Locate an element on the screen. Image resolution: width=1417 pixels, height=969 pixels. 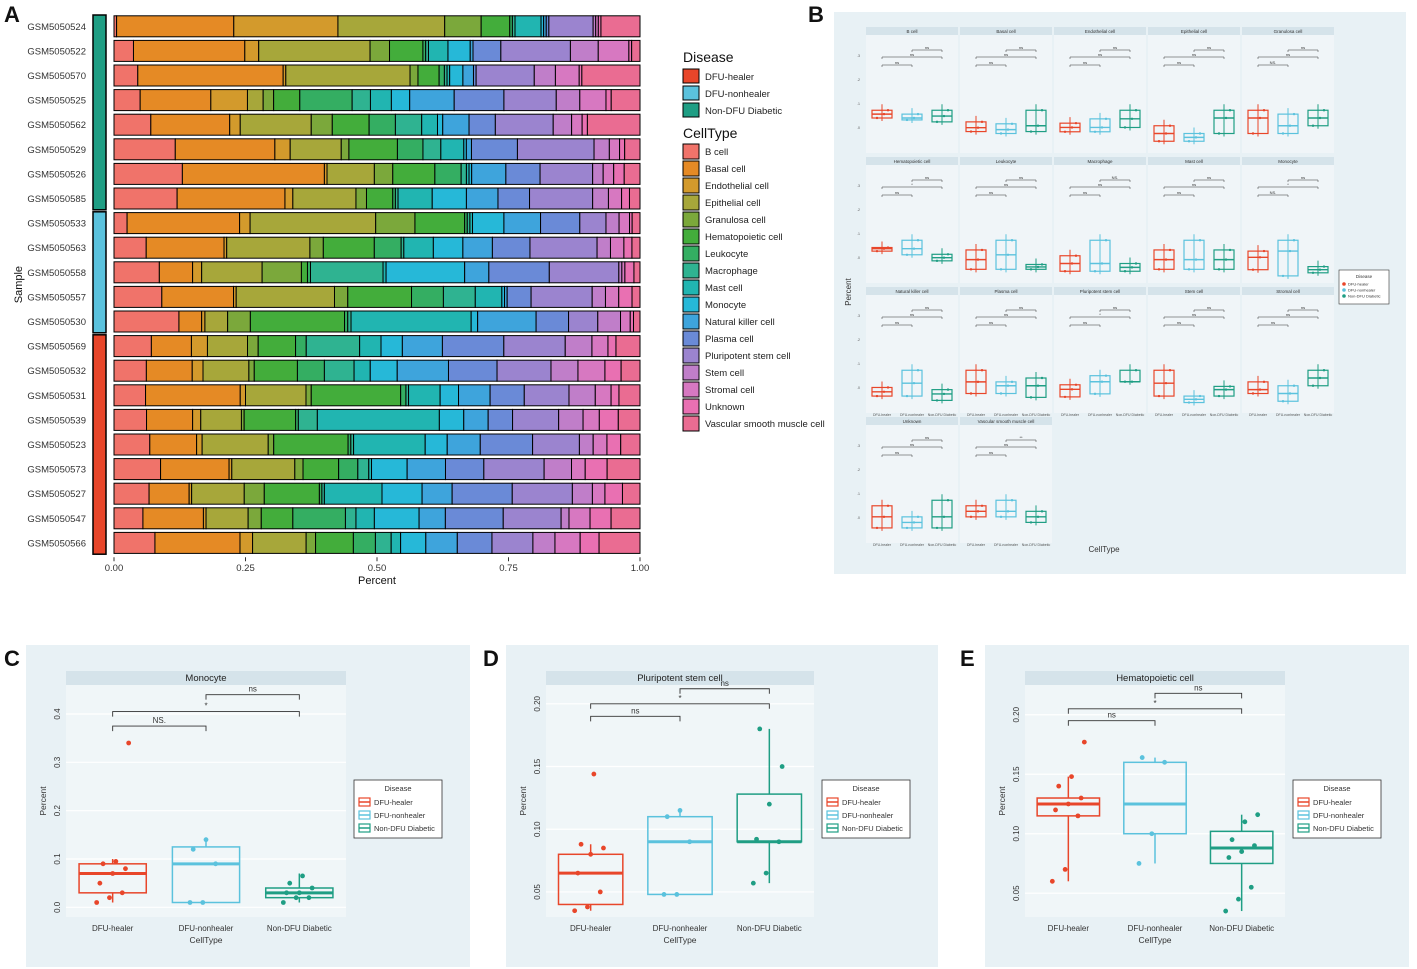
facet-title: Vascular smooth muscle cell is located at coordinates (1006, 421).